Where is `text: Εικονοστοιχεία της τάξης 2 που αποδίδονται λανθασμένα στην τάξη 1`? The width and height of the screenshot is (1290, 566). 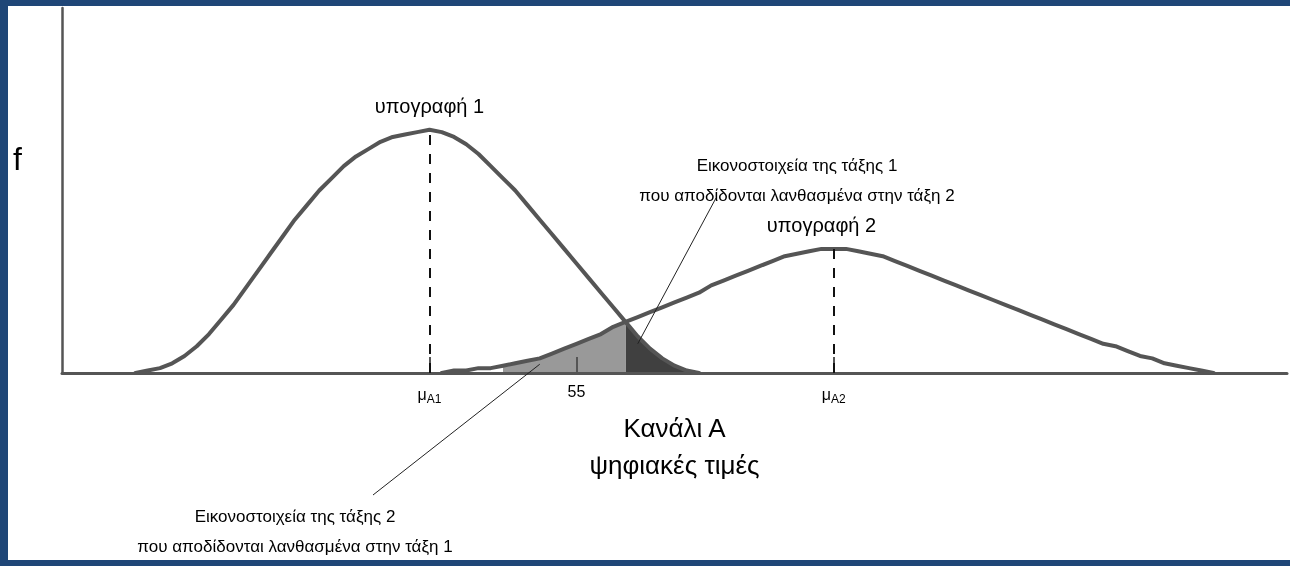
text: Εικονοστοιχεία της τάξης 2 που αποδίδονται λανθασμένα στην τάξη 1 is located at coordinates (295, 531).